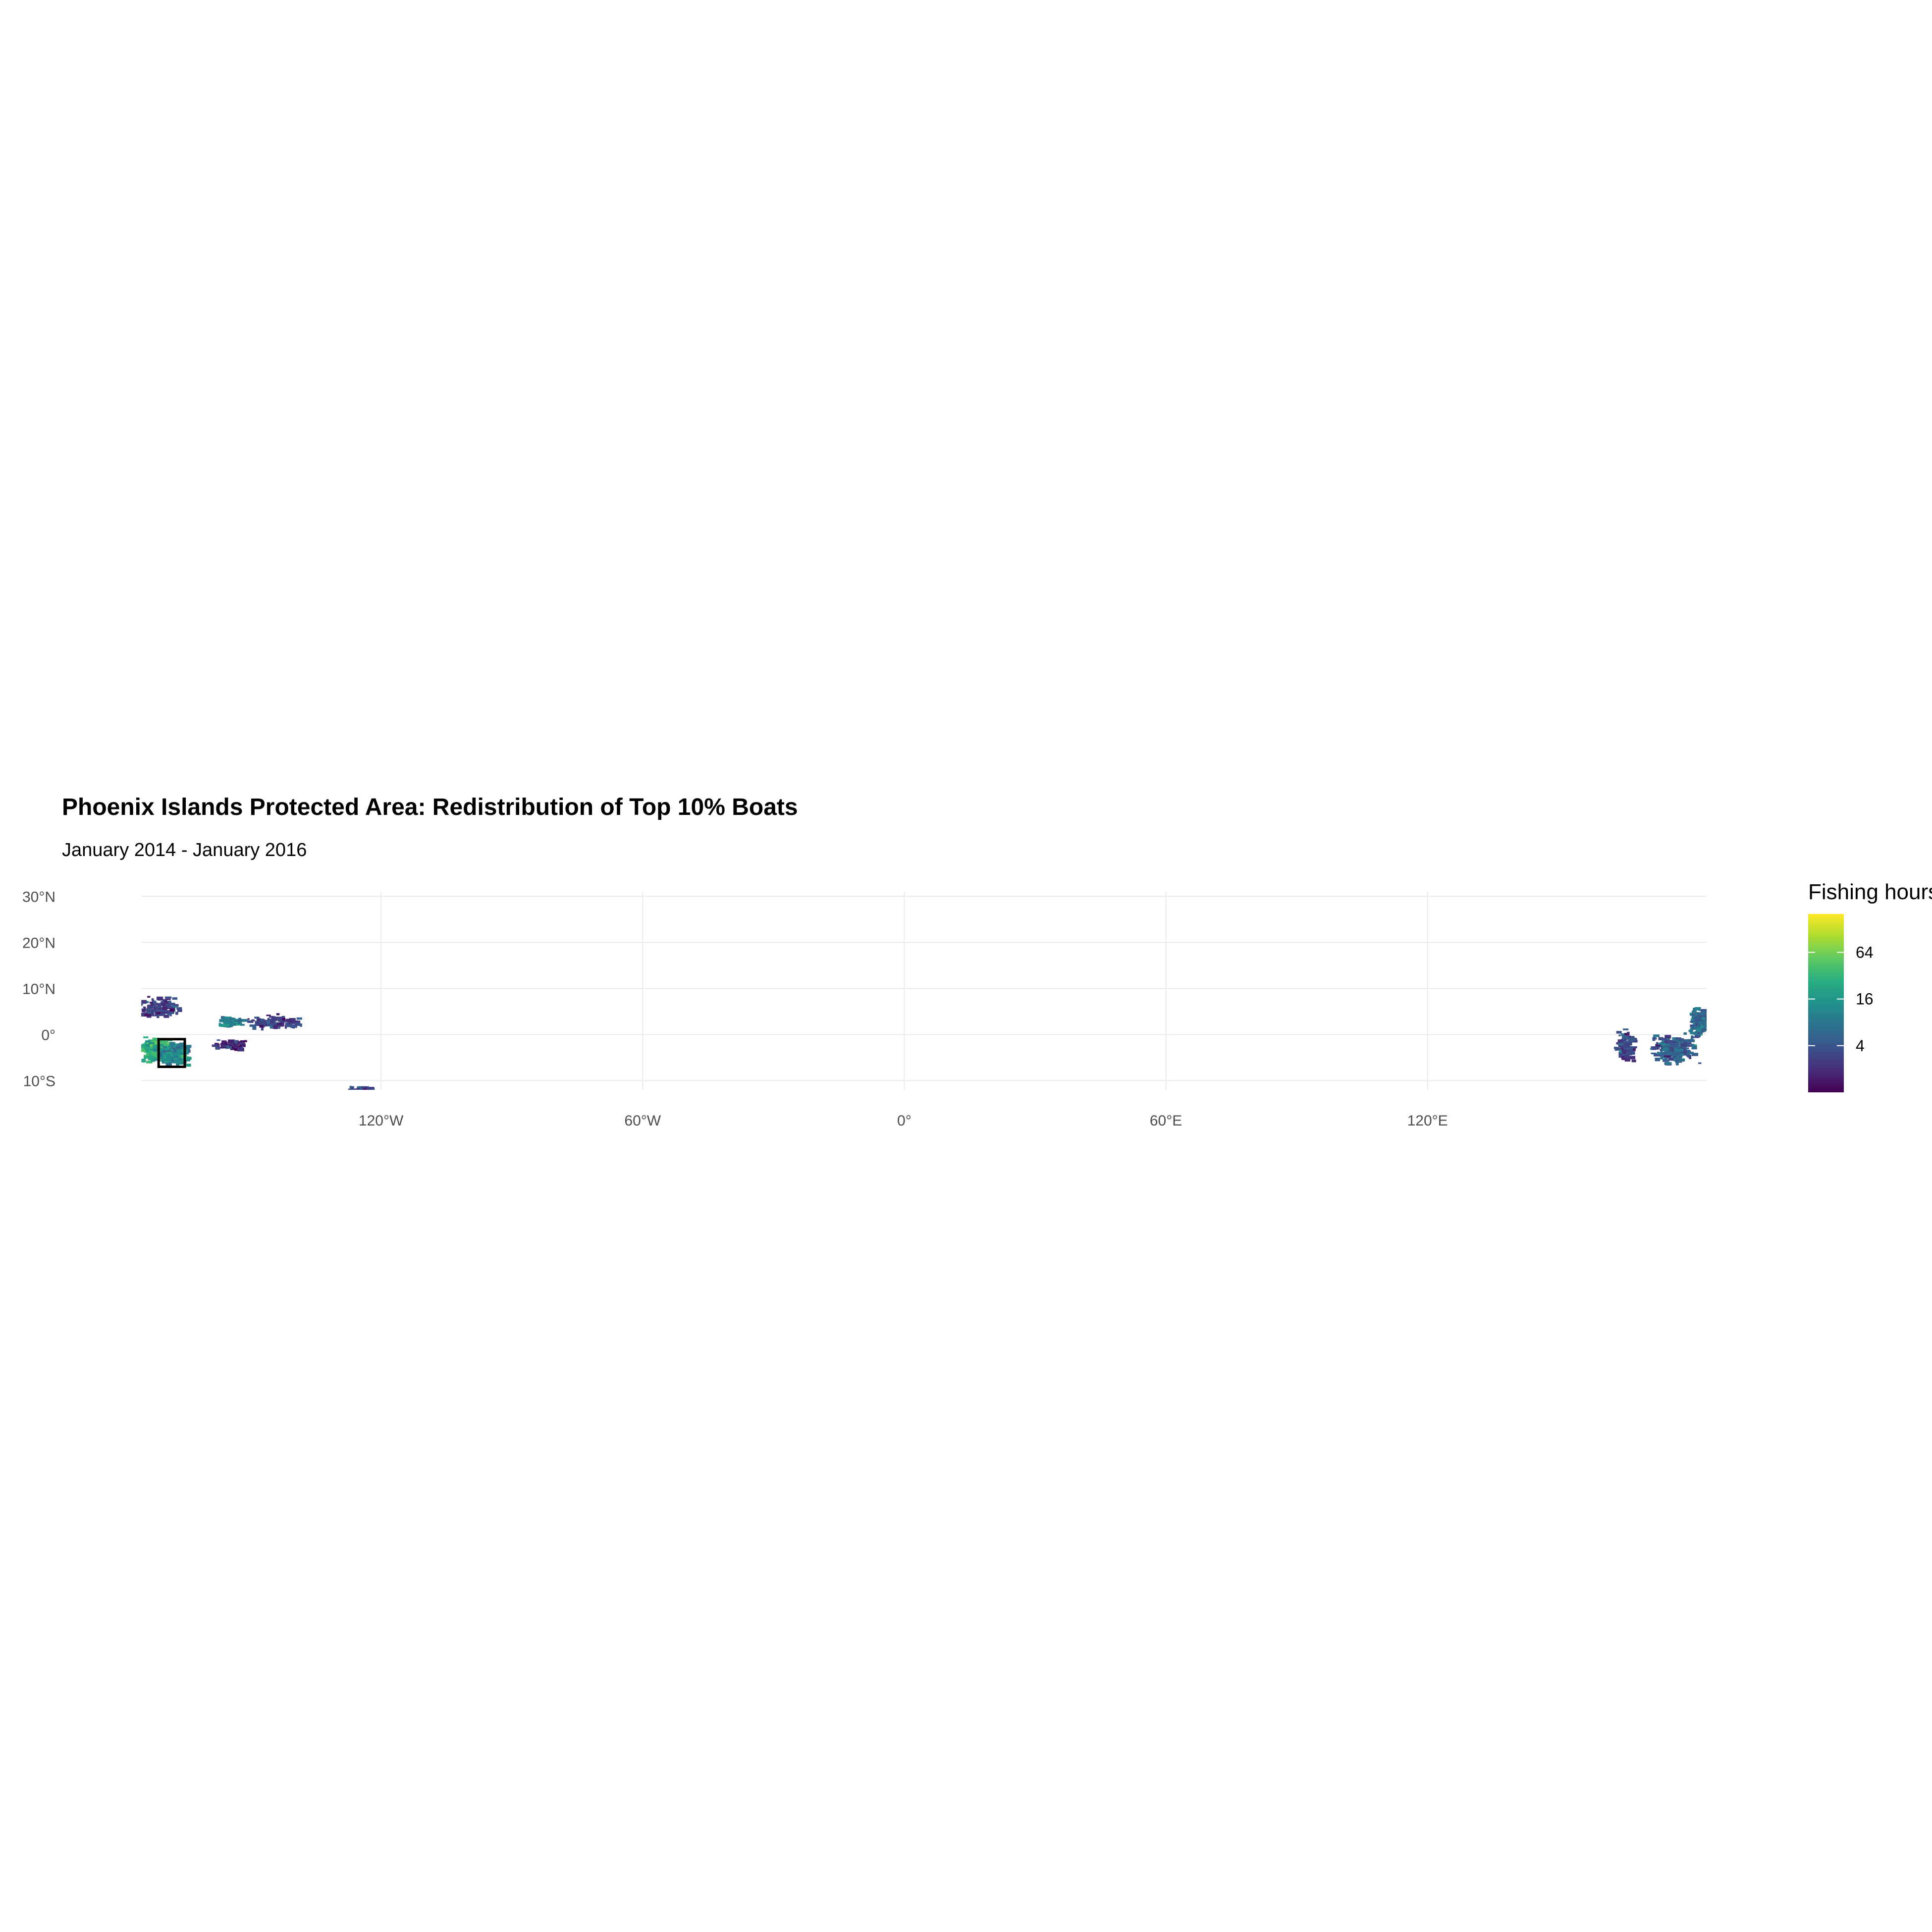 This screenshot has width=1932, height=1932. I want to click on lon-tick-label: 60°W, so click(642, 1121).